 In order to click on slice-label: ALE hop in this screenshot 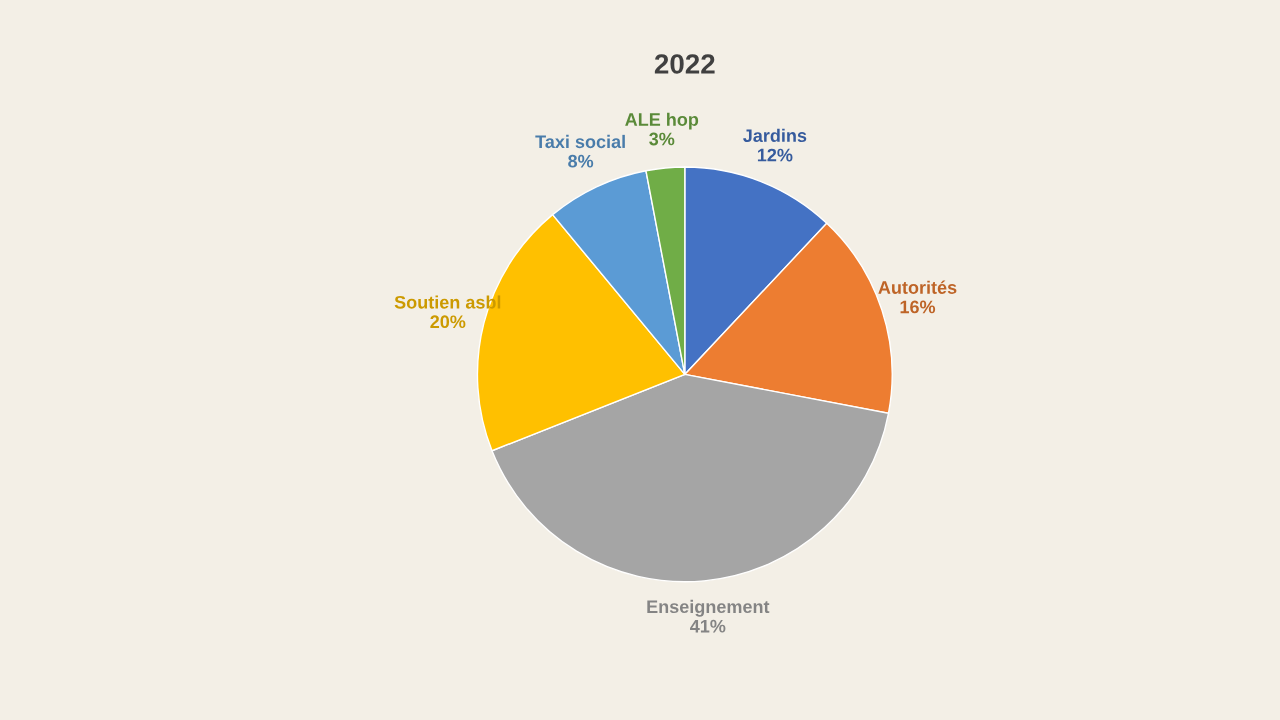, I will do `click(662, 121)`.